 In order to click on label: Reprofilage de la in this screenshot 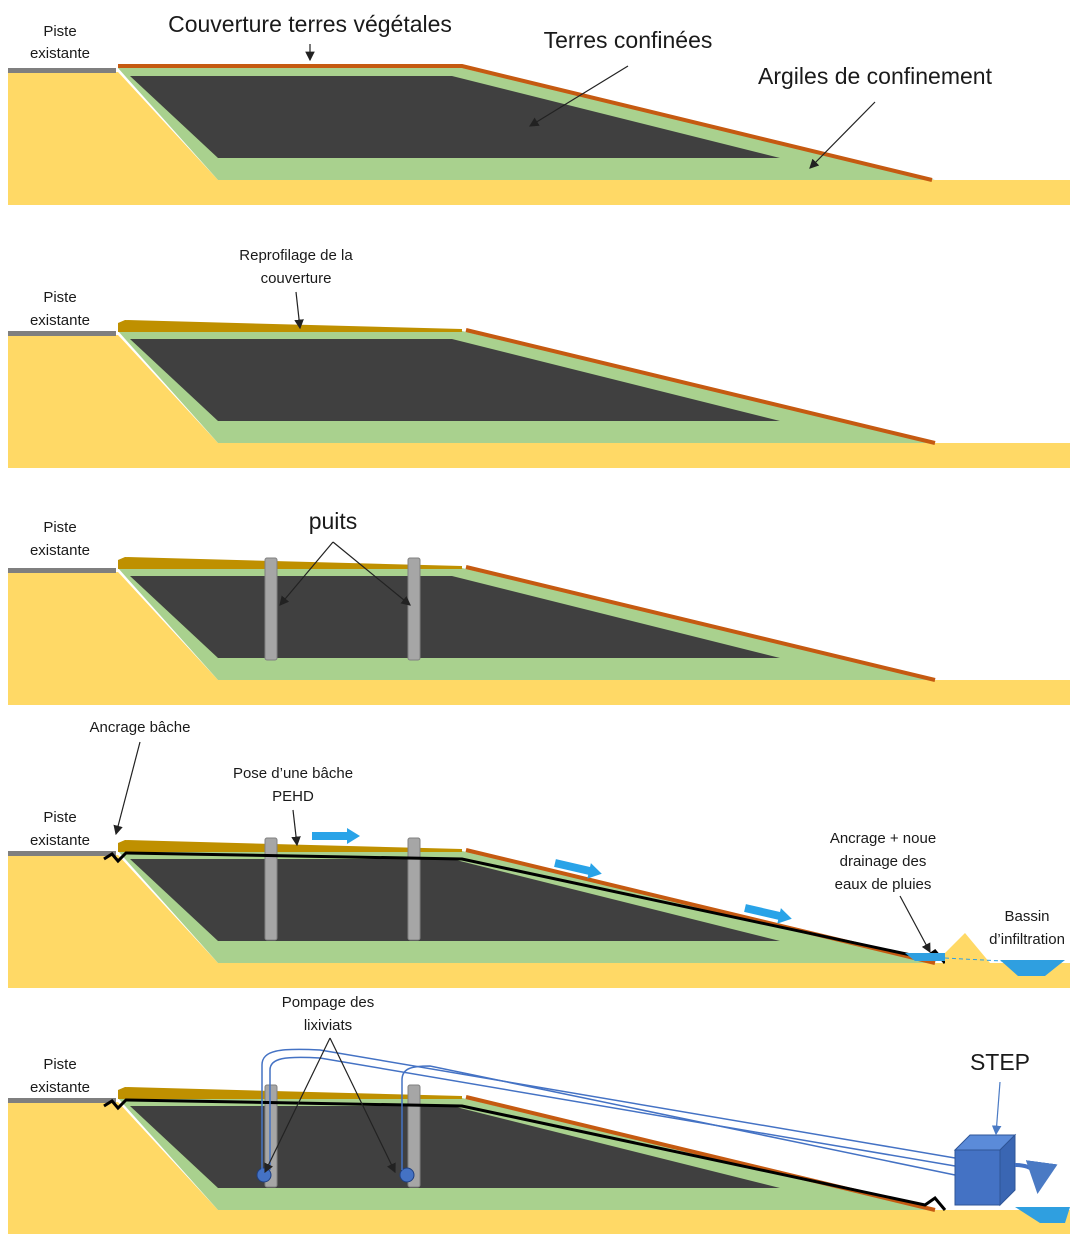, I will do `click(296, 255)`.